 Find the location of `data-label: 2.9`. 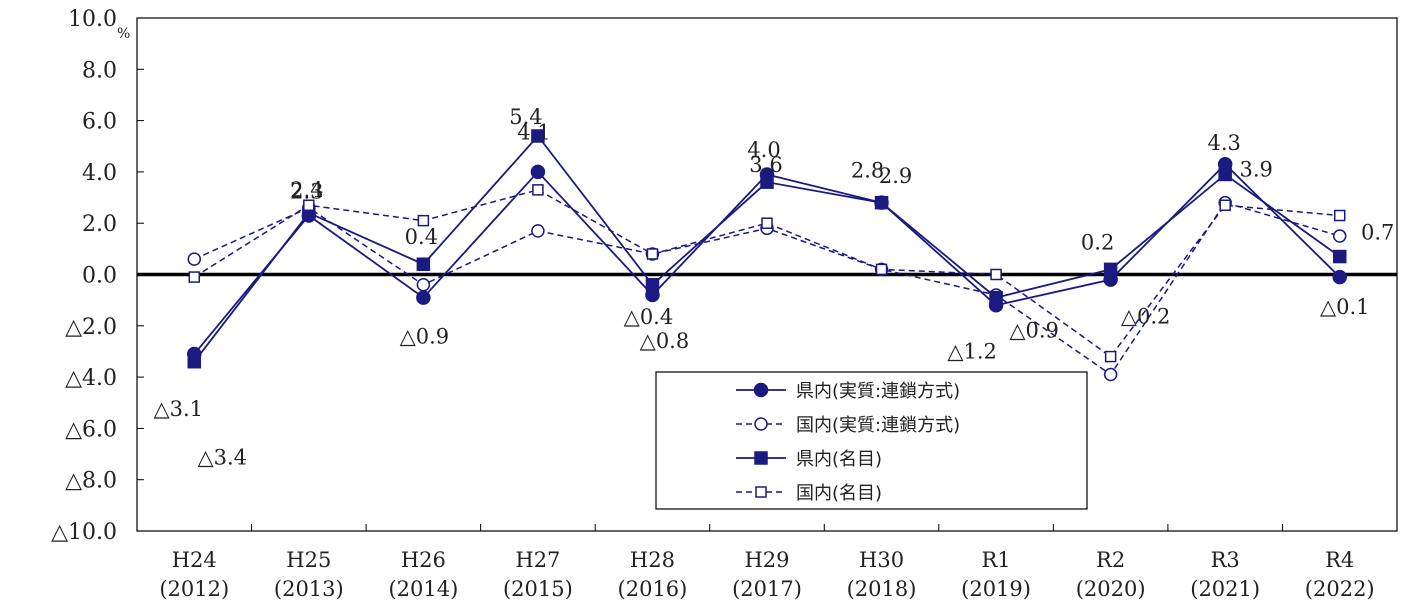

data-label: 2.9 is located at coordinates (895, 176).